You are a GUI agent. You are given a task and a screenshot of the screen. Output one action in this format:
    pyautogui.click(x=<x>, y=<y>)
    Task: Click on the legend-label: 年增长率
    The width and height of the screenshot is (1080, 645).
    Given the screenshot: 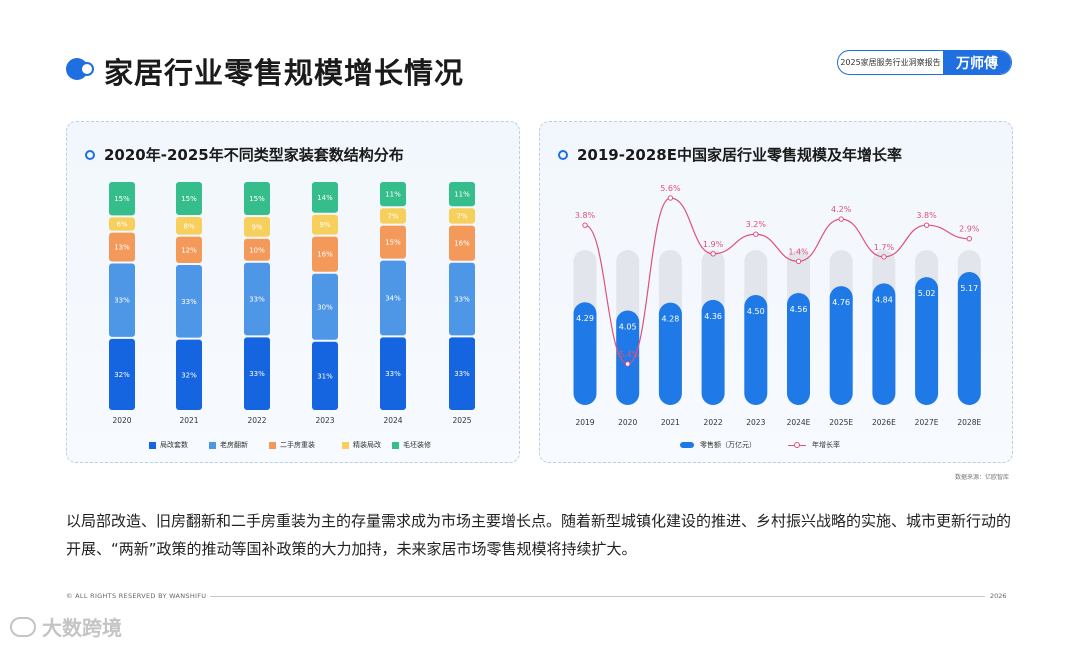 What is the action you would take?
    pyautogui.click(x=826, y=445)
    